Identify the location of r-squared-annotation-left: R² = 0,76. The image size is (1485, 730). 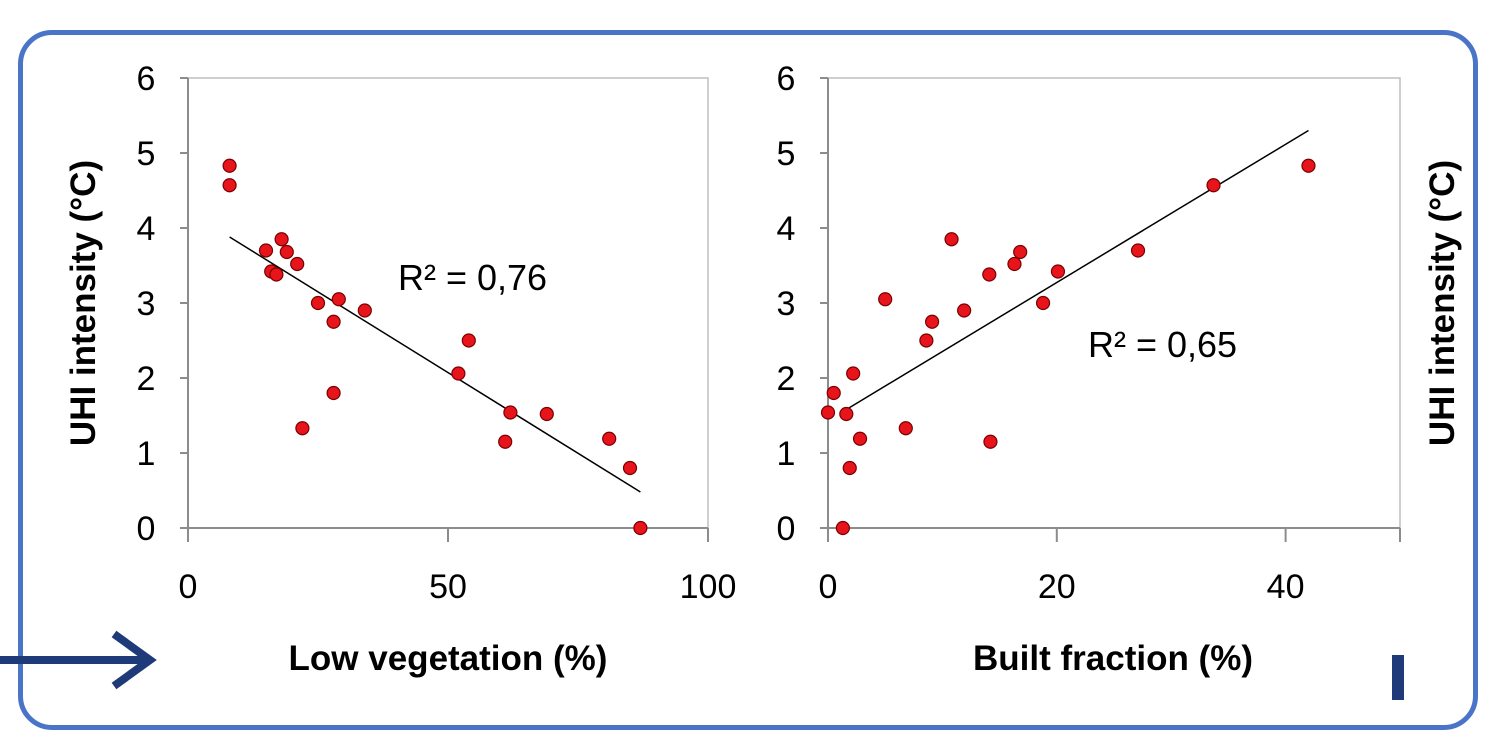
(472, 277).